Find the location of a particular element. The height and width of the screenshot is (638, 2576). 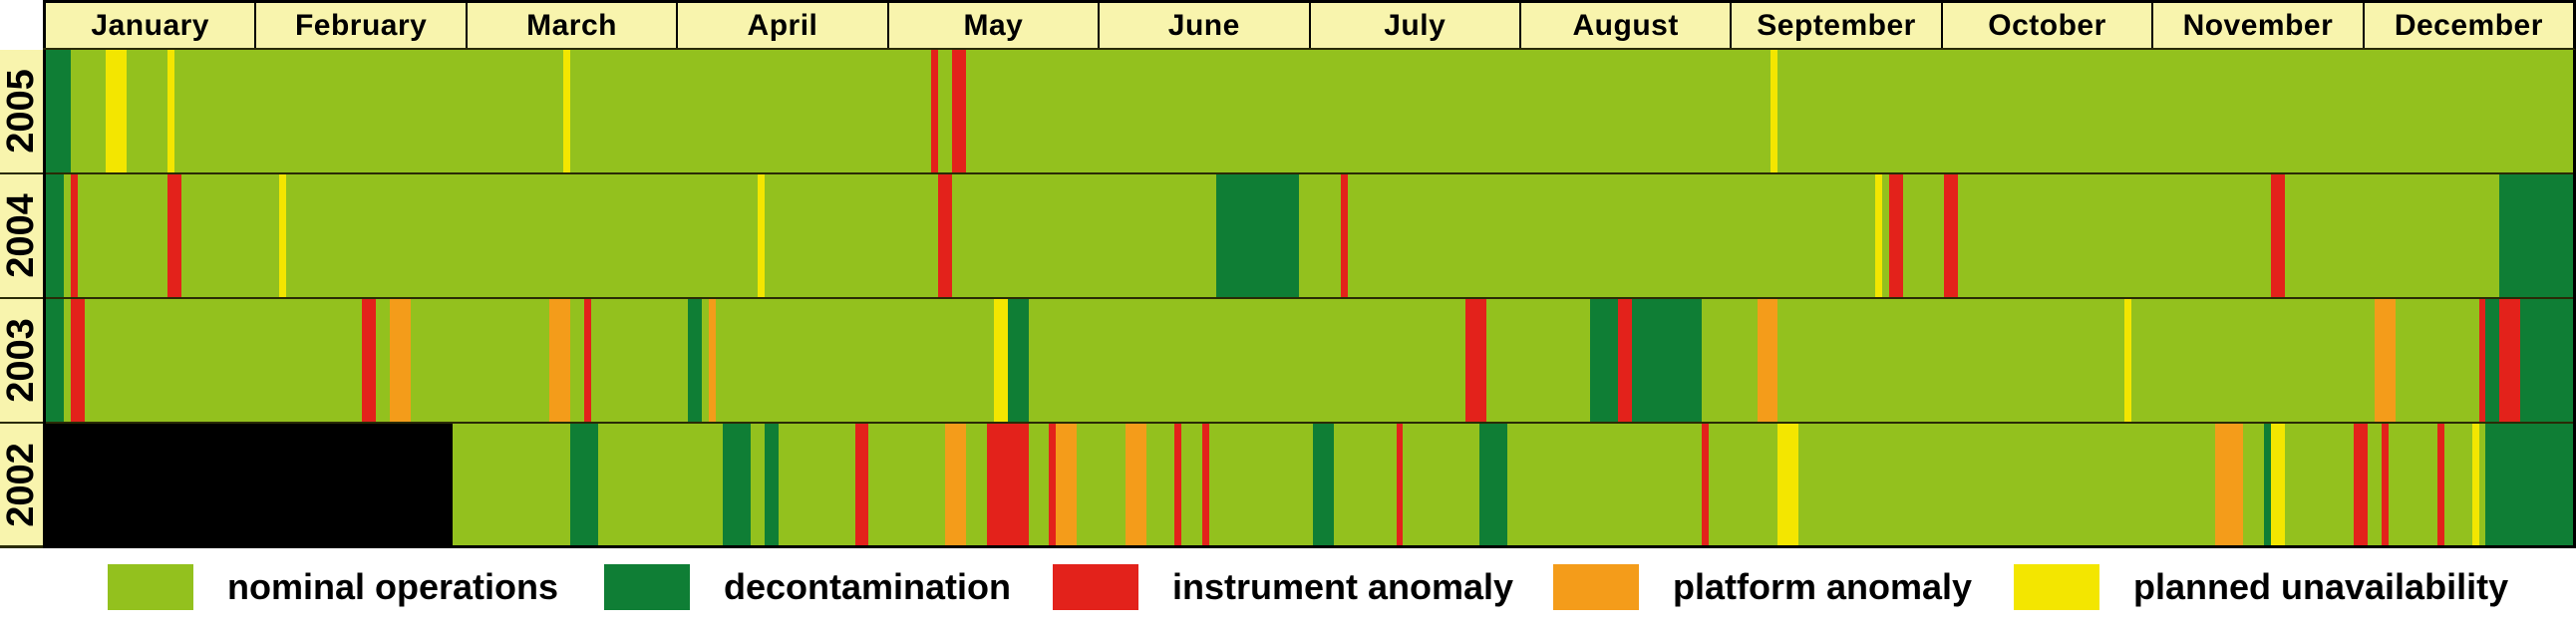

year-label-2002: 2002 is located at coordinates (21, 486).